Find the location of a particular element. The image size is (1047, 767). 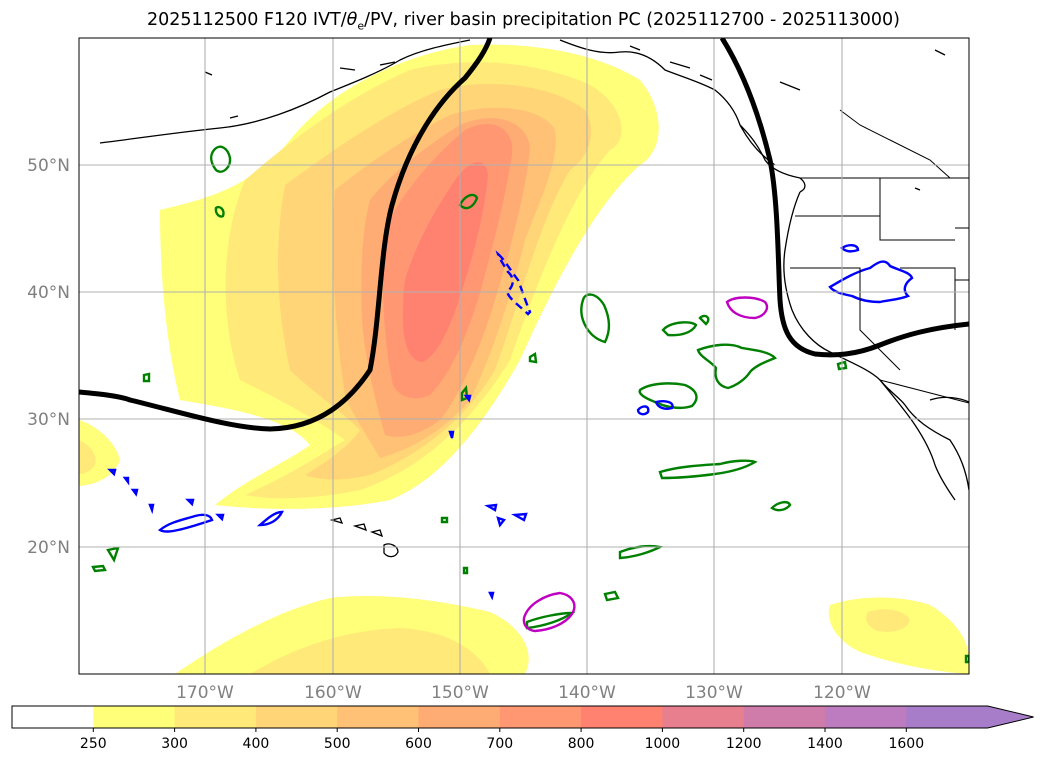

lon-label: 130°W is located at coordinates (714, 693).